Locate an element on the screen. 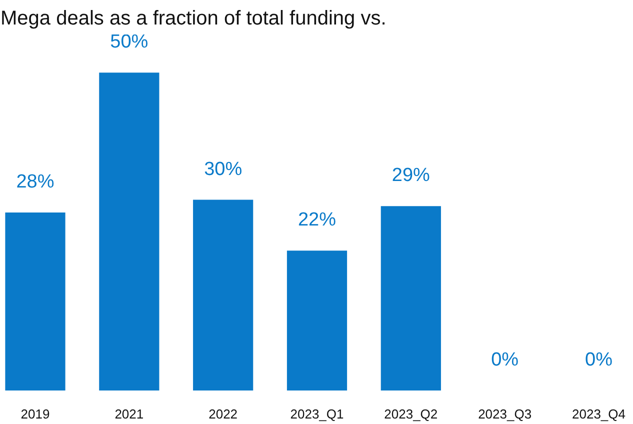 Image resolution: width=633 pixels, height=424 pixels. data-label: 29% is located at coordinates (411, 175).